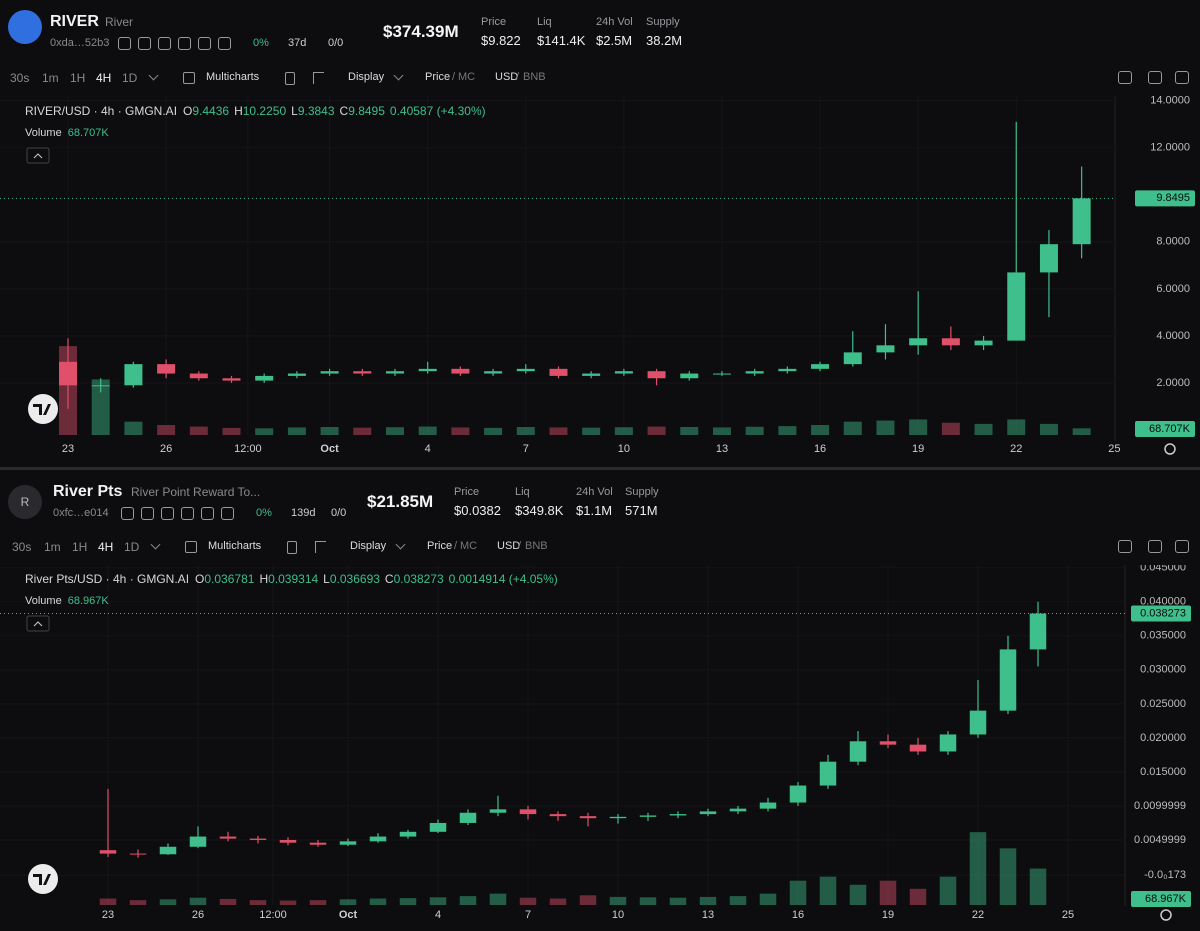 This screenshot has height=931, width=1200. Describe the element at coordinates (297, 43) in the screenshot. I see `age: 37d` at that location.